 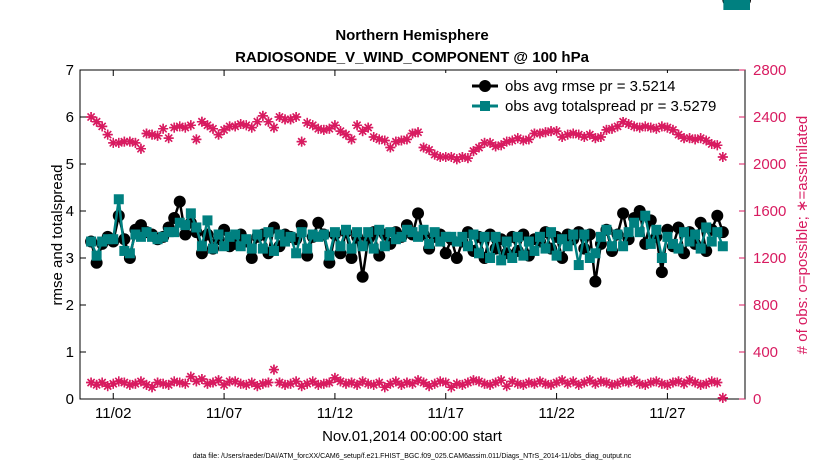 I want to click on x-tick-label: 11/12, so click(x=335, y=413).